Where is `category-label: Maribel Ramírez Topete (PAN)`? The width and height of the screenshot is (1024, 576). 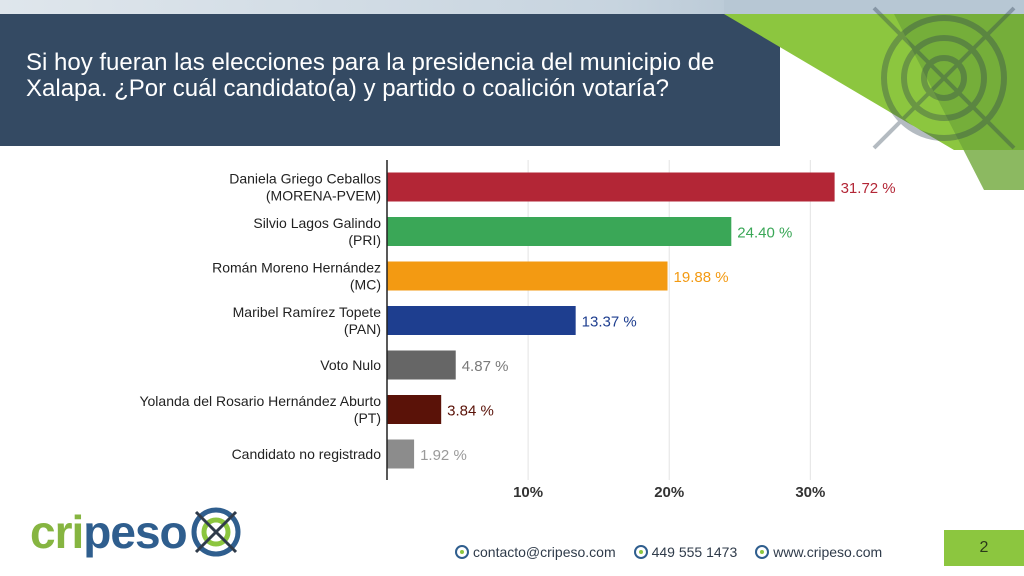 category-label: Maribel Ramírez Topete (PAN) is located at coordinates (307, 320).